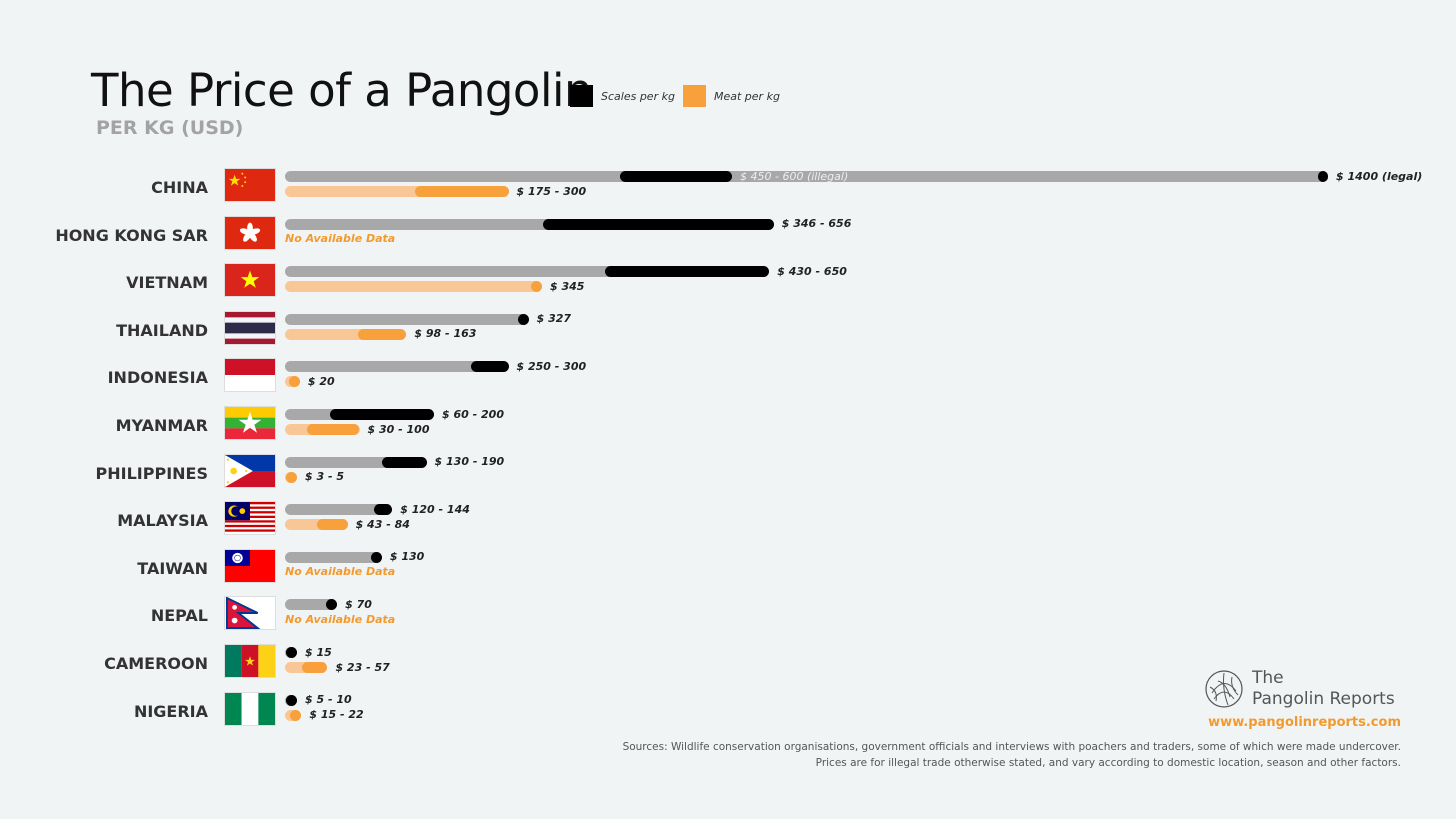  What do you see at coordinates (523, 319) in the screenshot?
I see `scales-bar-thailand` at bounding box center [523, 319].